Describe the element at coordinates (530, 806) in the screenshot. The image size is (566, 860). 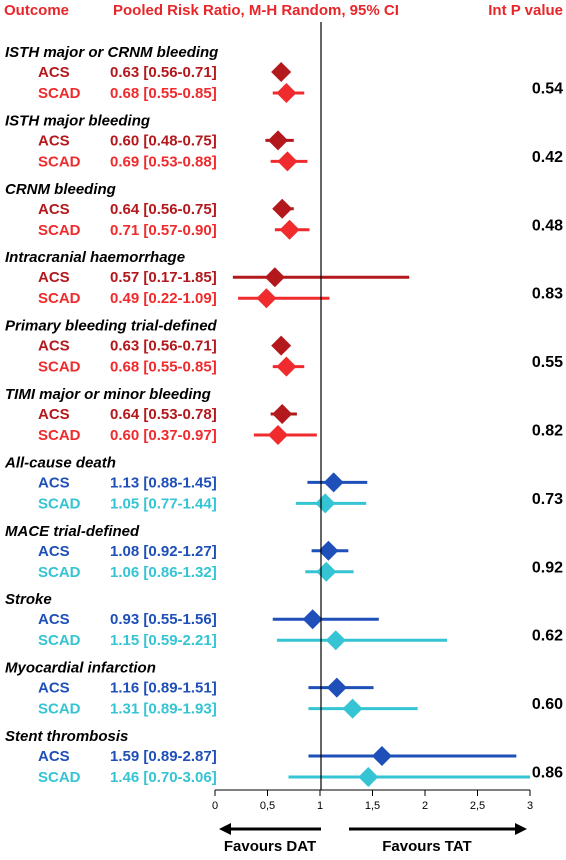
I see `x-tick-label: 3` at that location.